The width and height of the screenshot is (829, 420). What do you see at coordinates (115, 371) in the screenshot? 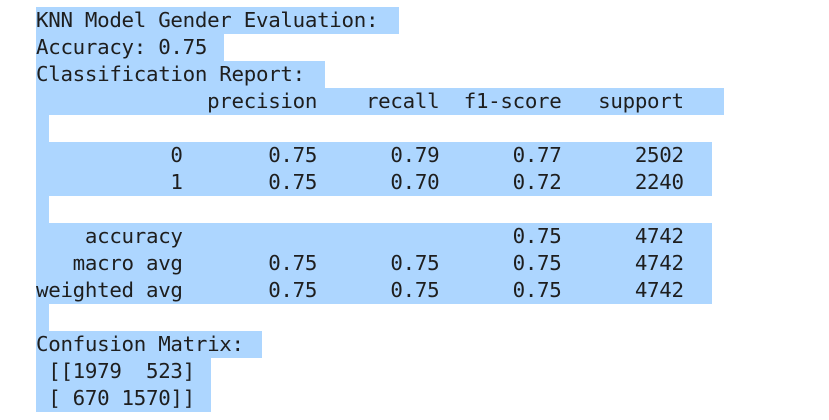
I see `output-text: [[1979 523]` at bounding box center [115, 371].